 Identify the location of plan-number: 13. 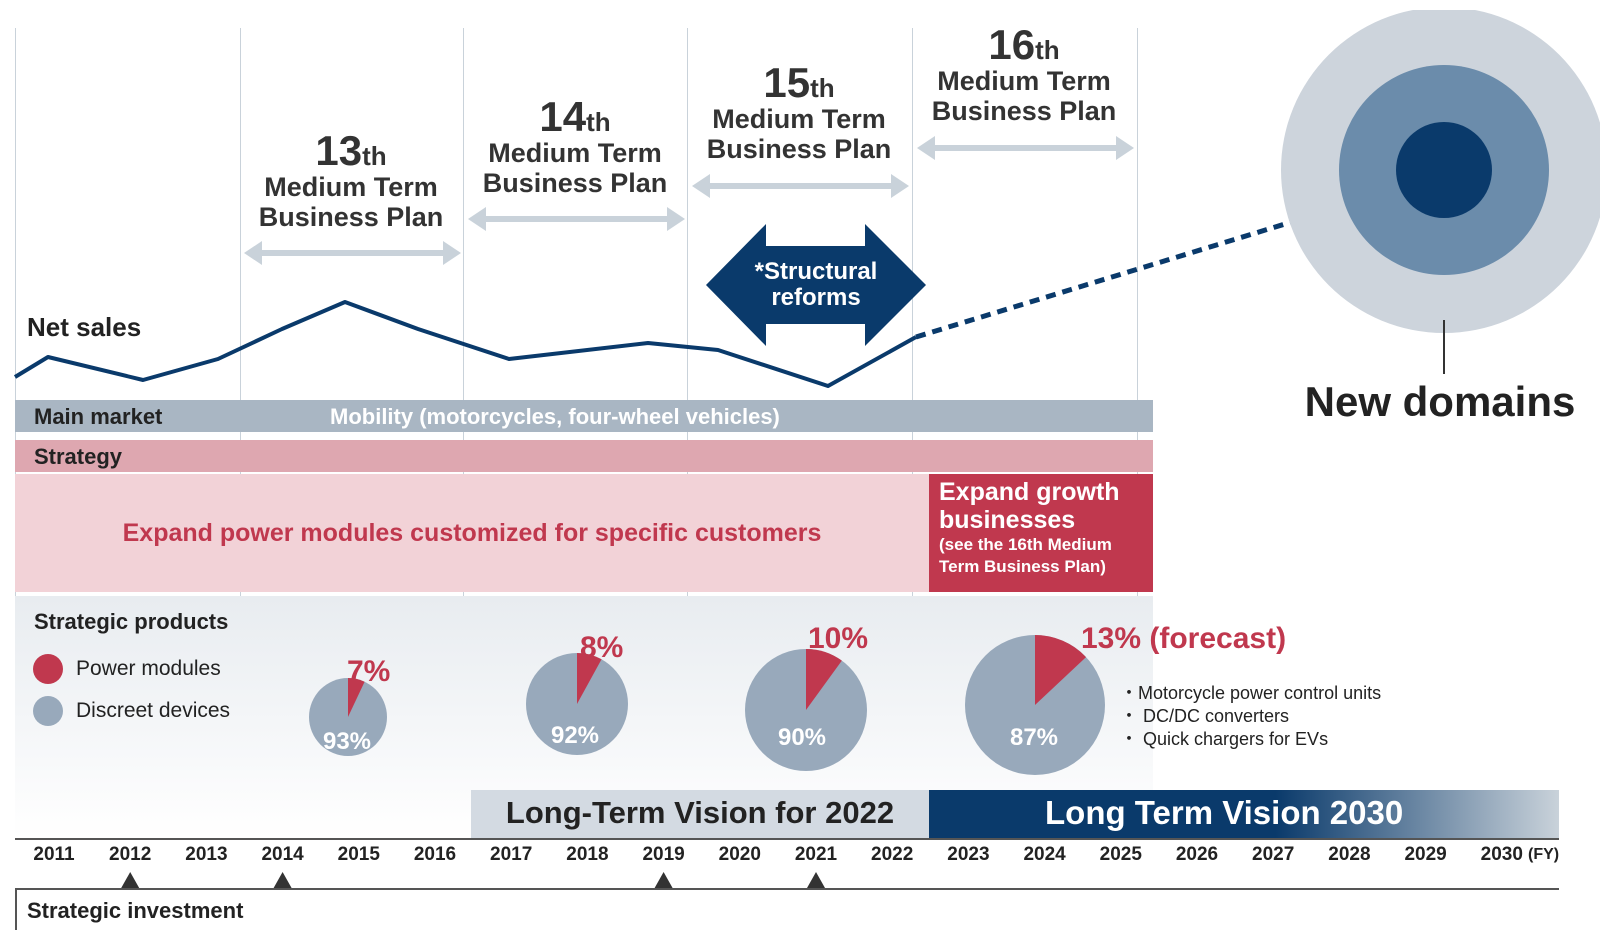
(339, 150).